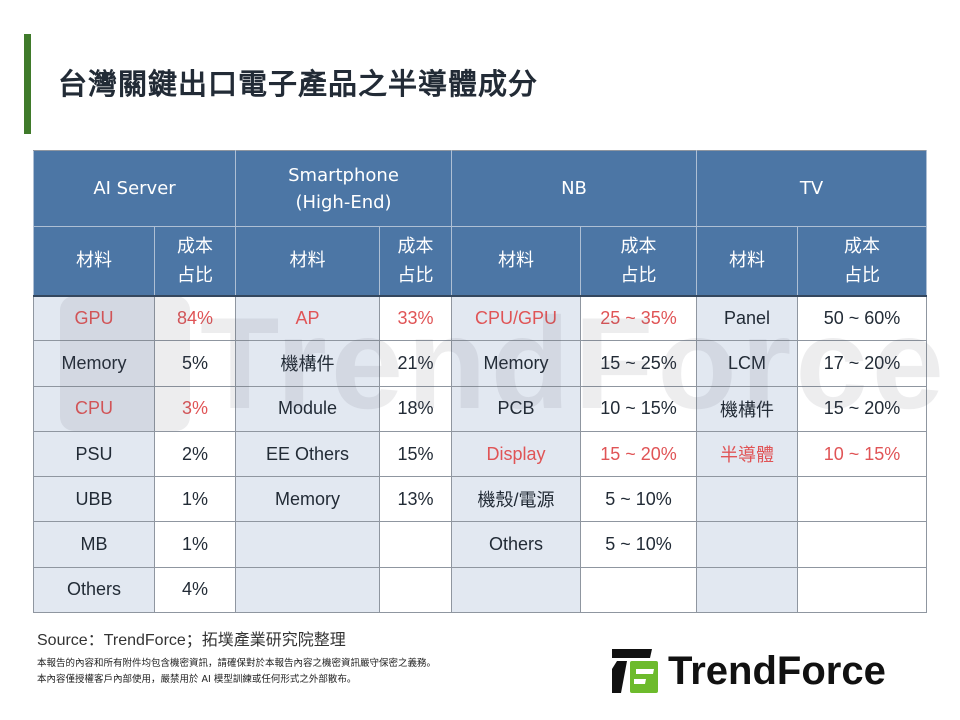 Image resolution: width=960 pixels, height=720 pixels. Describe the element at coordinates (812, 188) in the screenshot. I see `group-header-tv: TV` at that location.